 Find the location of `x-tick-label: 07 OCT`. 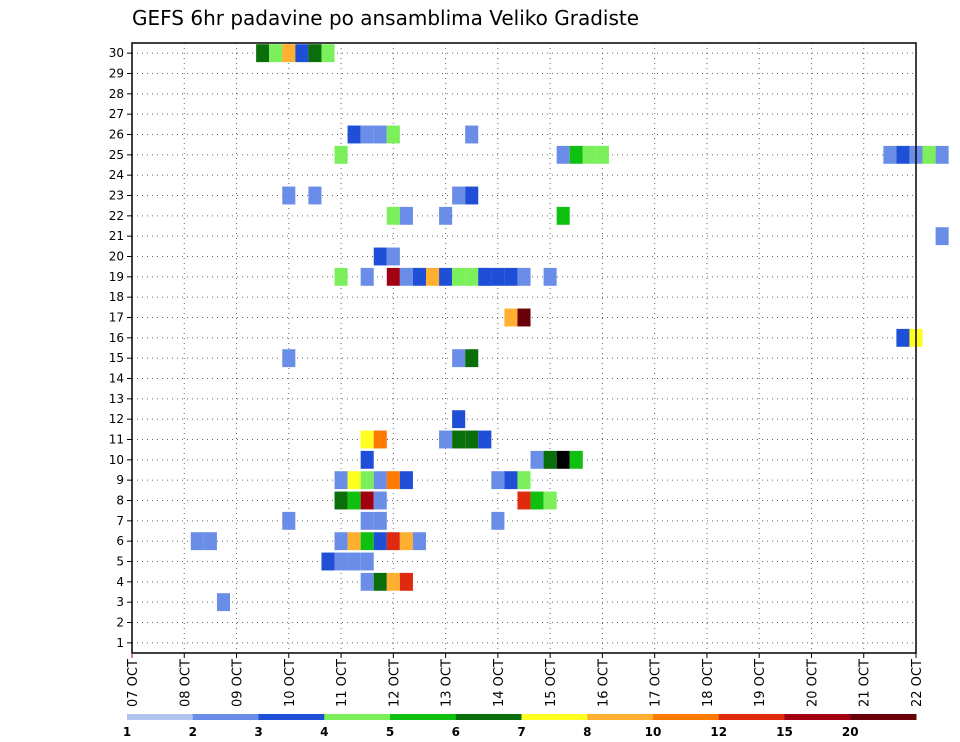

x-tick-label: 07 OCT is located at coordinates (133, 683).